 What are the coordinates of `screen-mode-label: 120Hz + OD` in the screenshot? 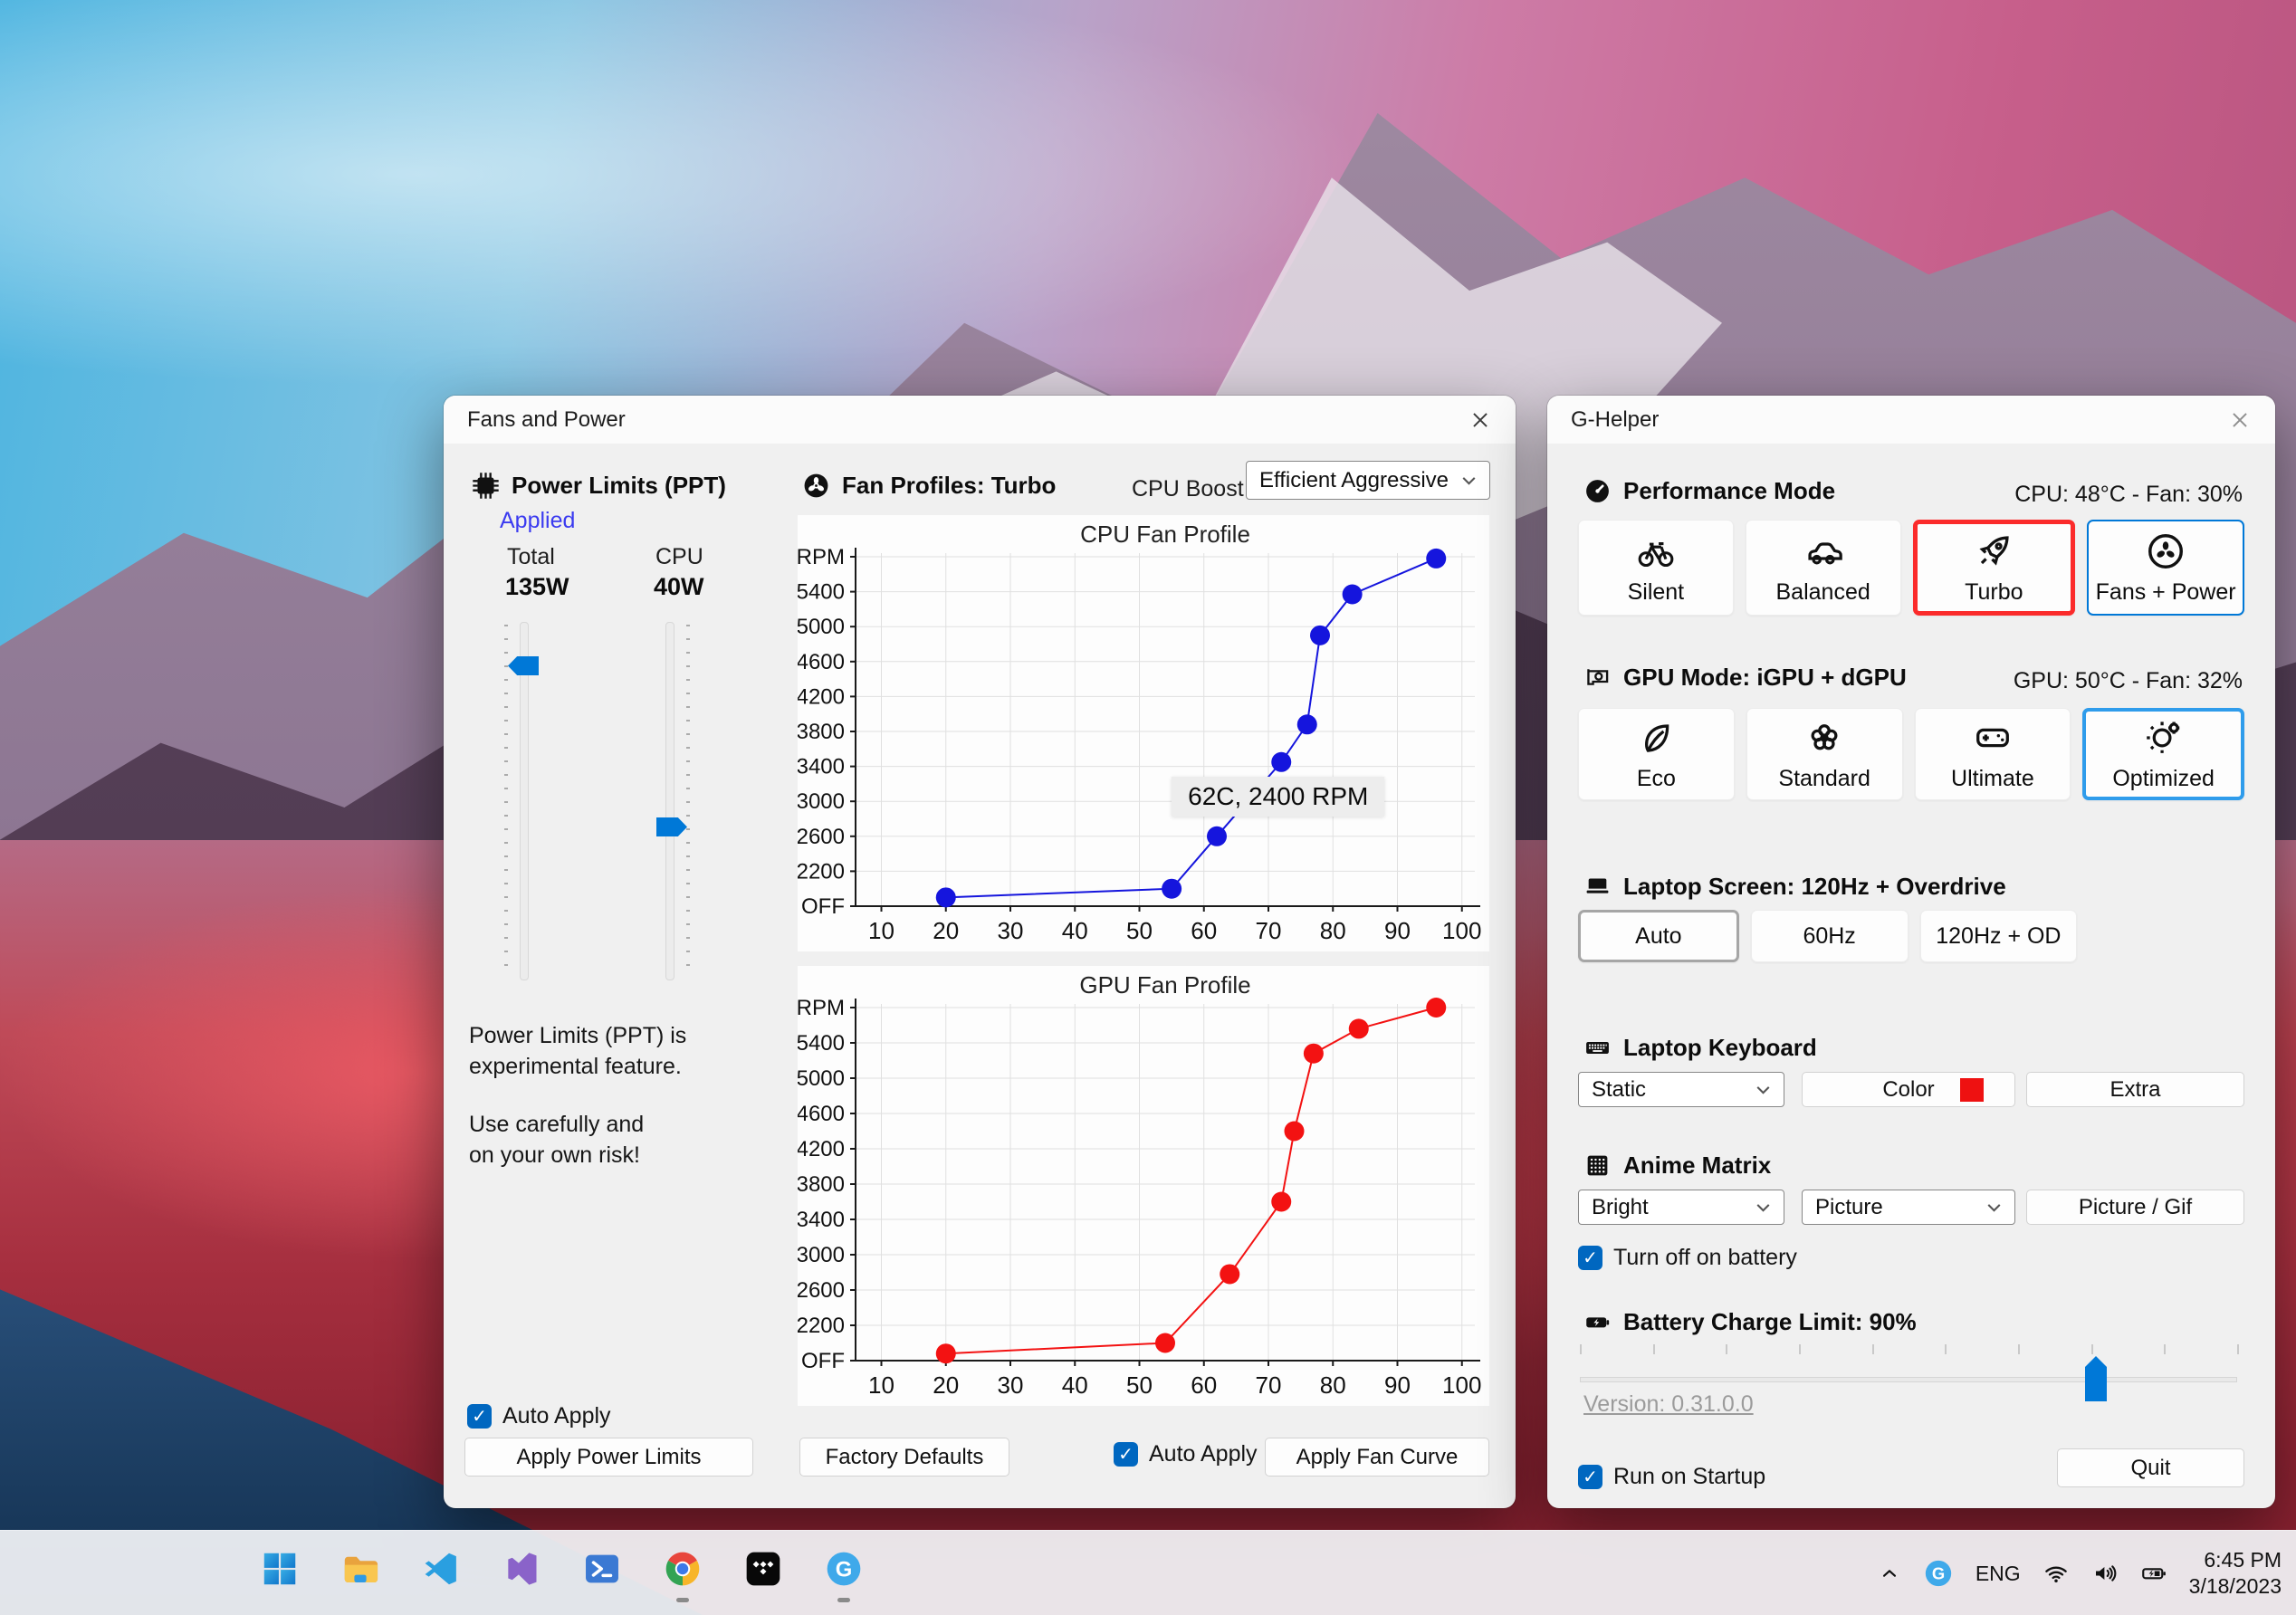 It's located at (1999, 935).